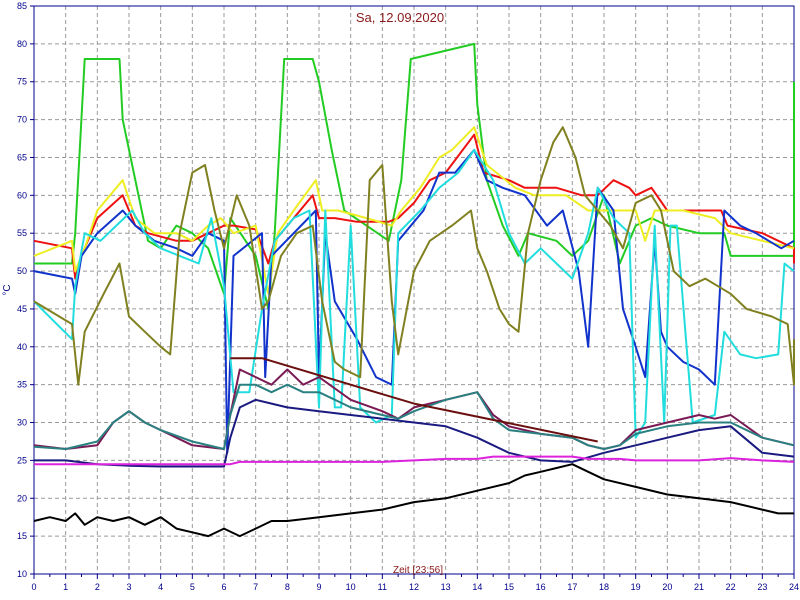 Image resolution: width=800 pixels, height=600 pixels. Describe the element at coordinates (699, 587) in the screenshot. I see `x-tick-label: 21` at that location.